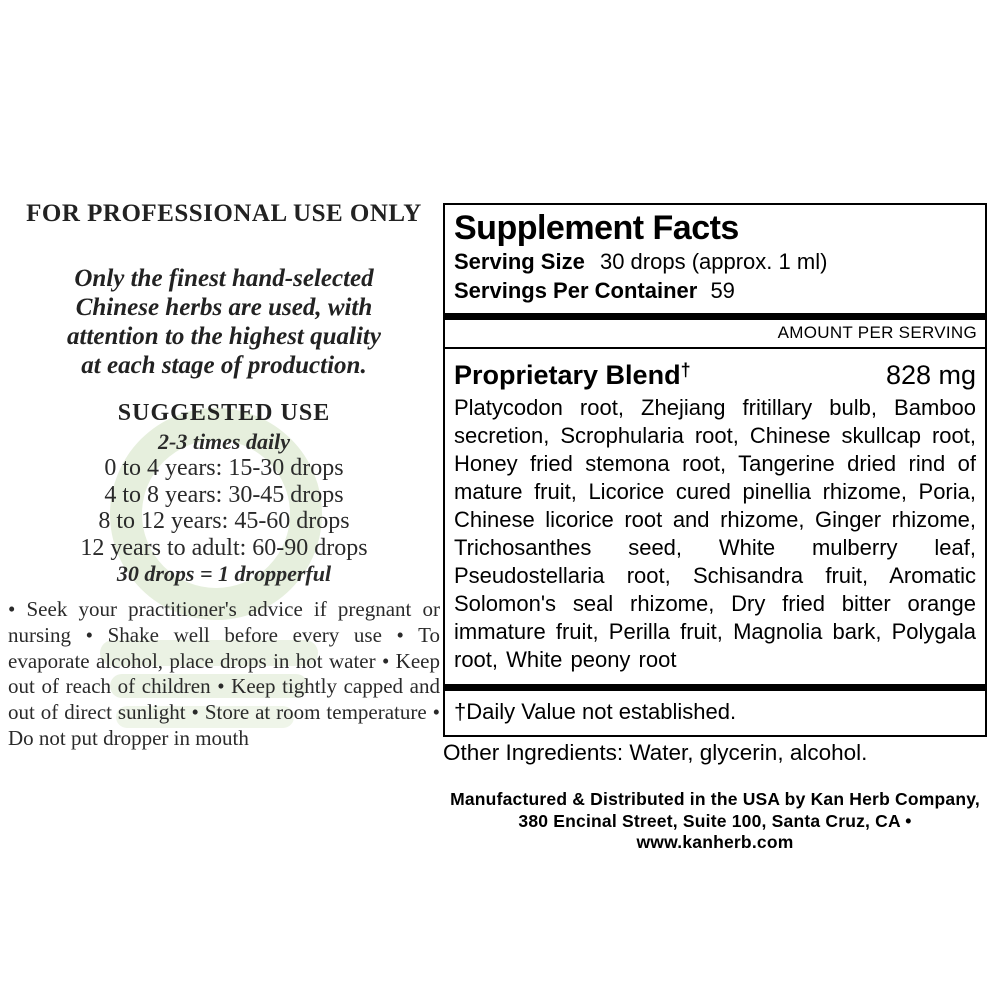 The width and height of the screenshot is (1000, 1000). Describe the element at coordinates (596, 228) in the screenshot. I see `supplement-facts-title: Supplement Facts` at that location.